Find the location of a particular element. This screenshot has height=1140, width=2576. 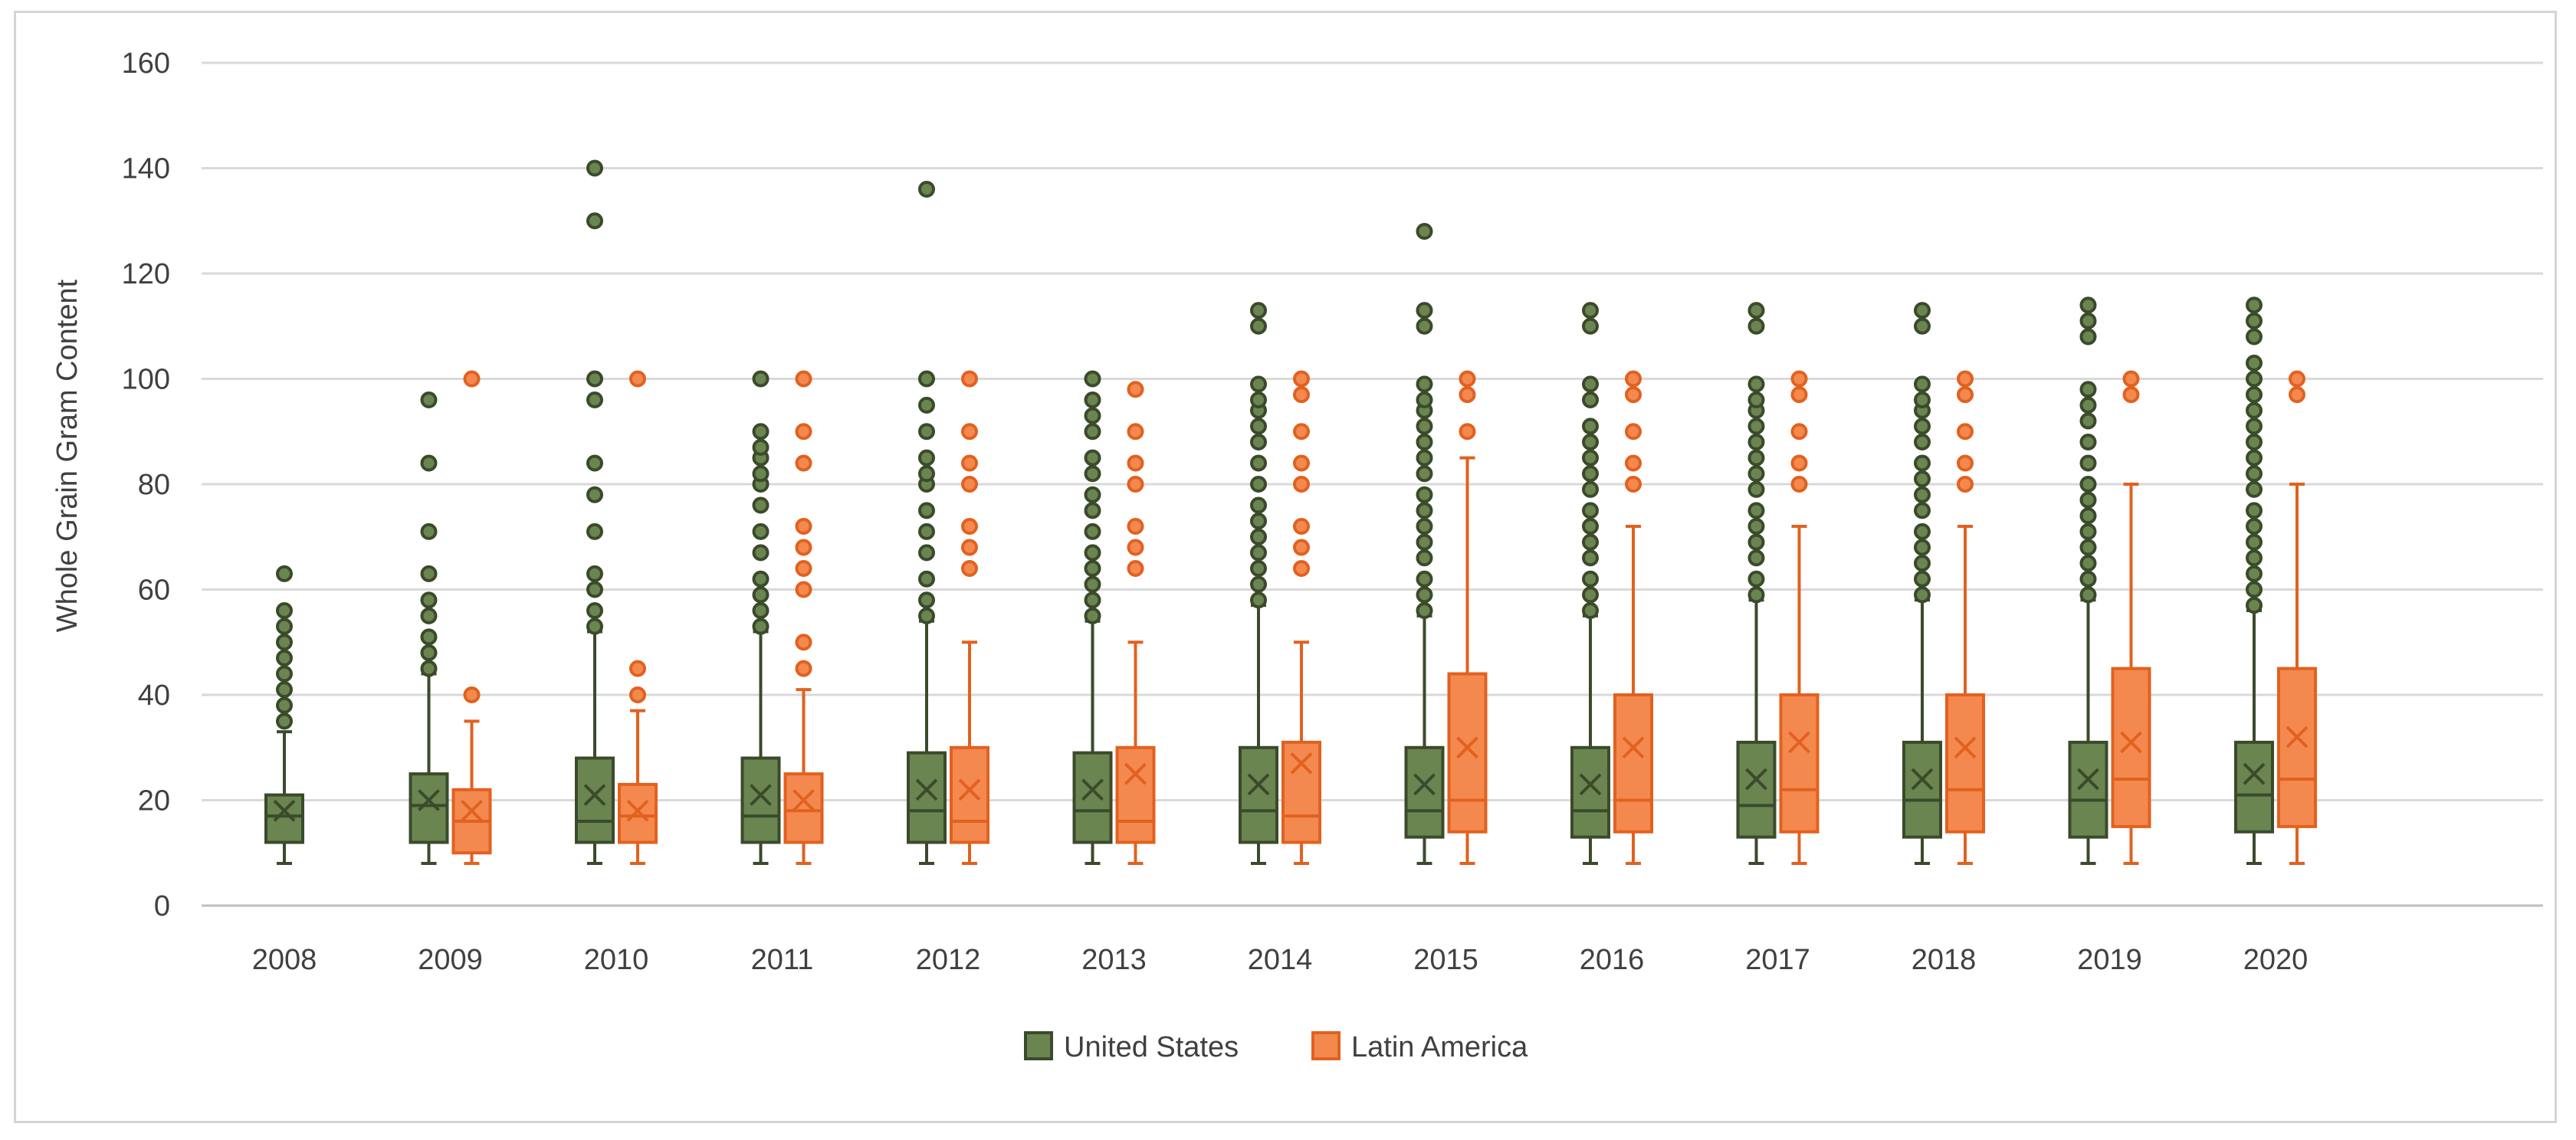

box-latam-2016 is located at coordinates (1633, 617).